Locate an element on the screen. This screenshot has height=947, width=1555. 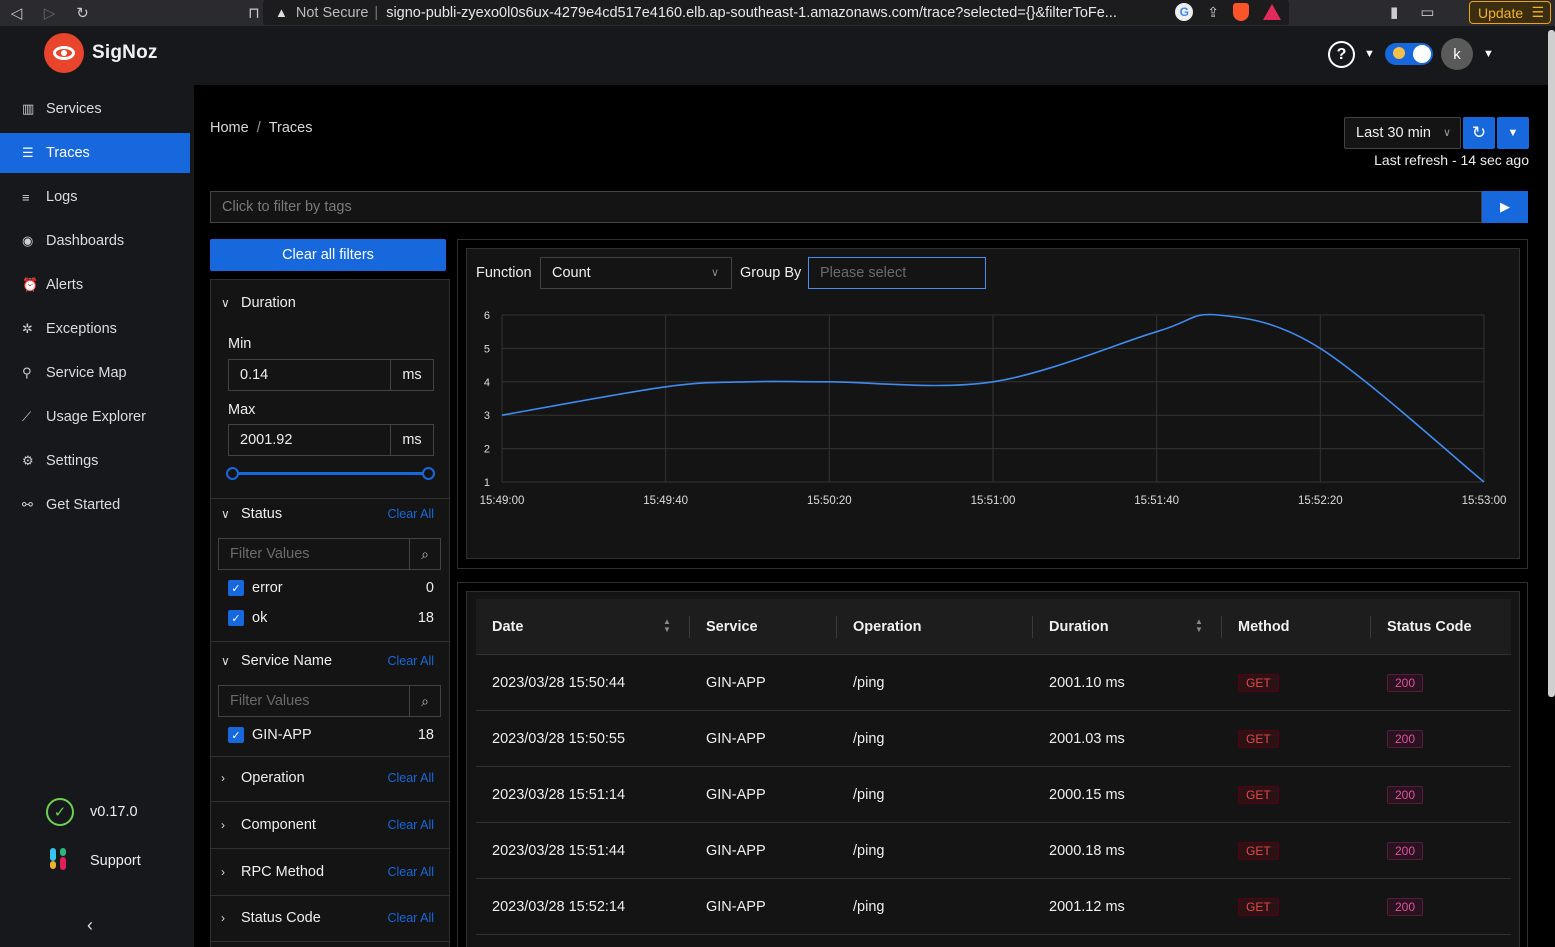
status-search-placeholder: Filter Values is located at coordinates (270, 554).